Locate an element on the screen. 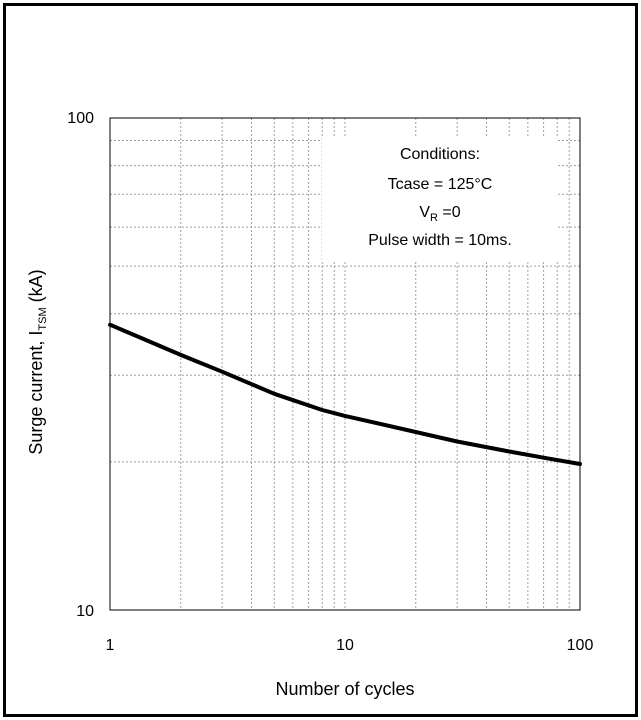 The width and height of the screenshot is (641, 720). y-tick-label-10: 10 is located at coordinates (85, 611).